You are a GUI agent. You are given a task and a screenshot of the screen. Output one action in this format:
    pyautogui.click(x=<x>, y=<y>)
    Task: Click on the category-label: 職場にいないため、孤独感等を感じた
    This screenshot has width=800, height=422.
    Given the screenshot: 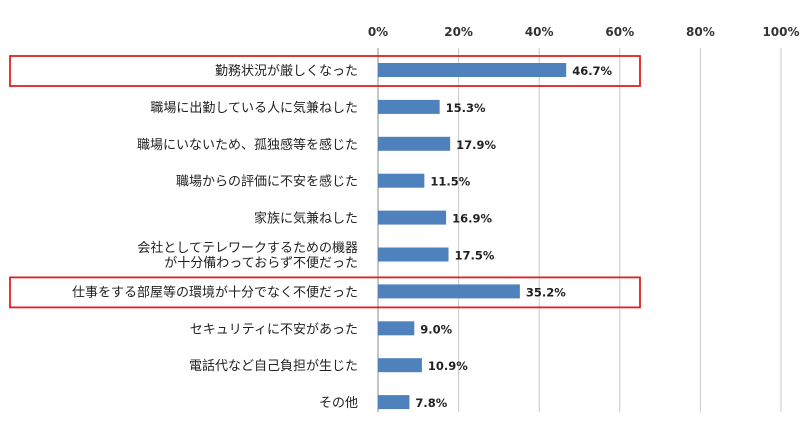 What is the action you would take?
    pyautogui.click(x=247, y=145)
    